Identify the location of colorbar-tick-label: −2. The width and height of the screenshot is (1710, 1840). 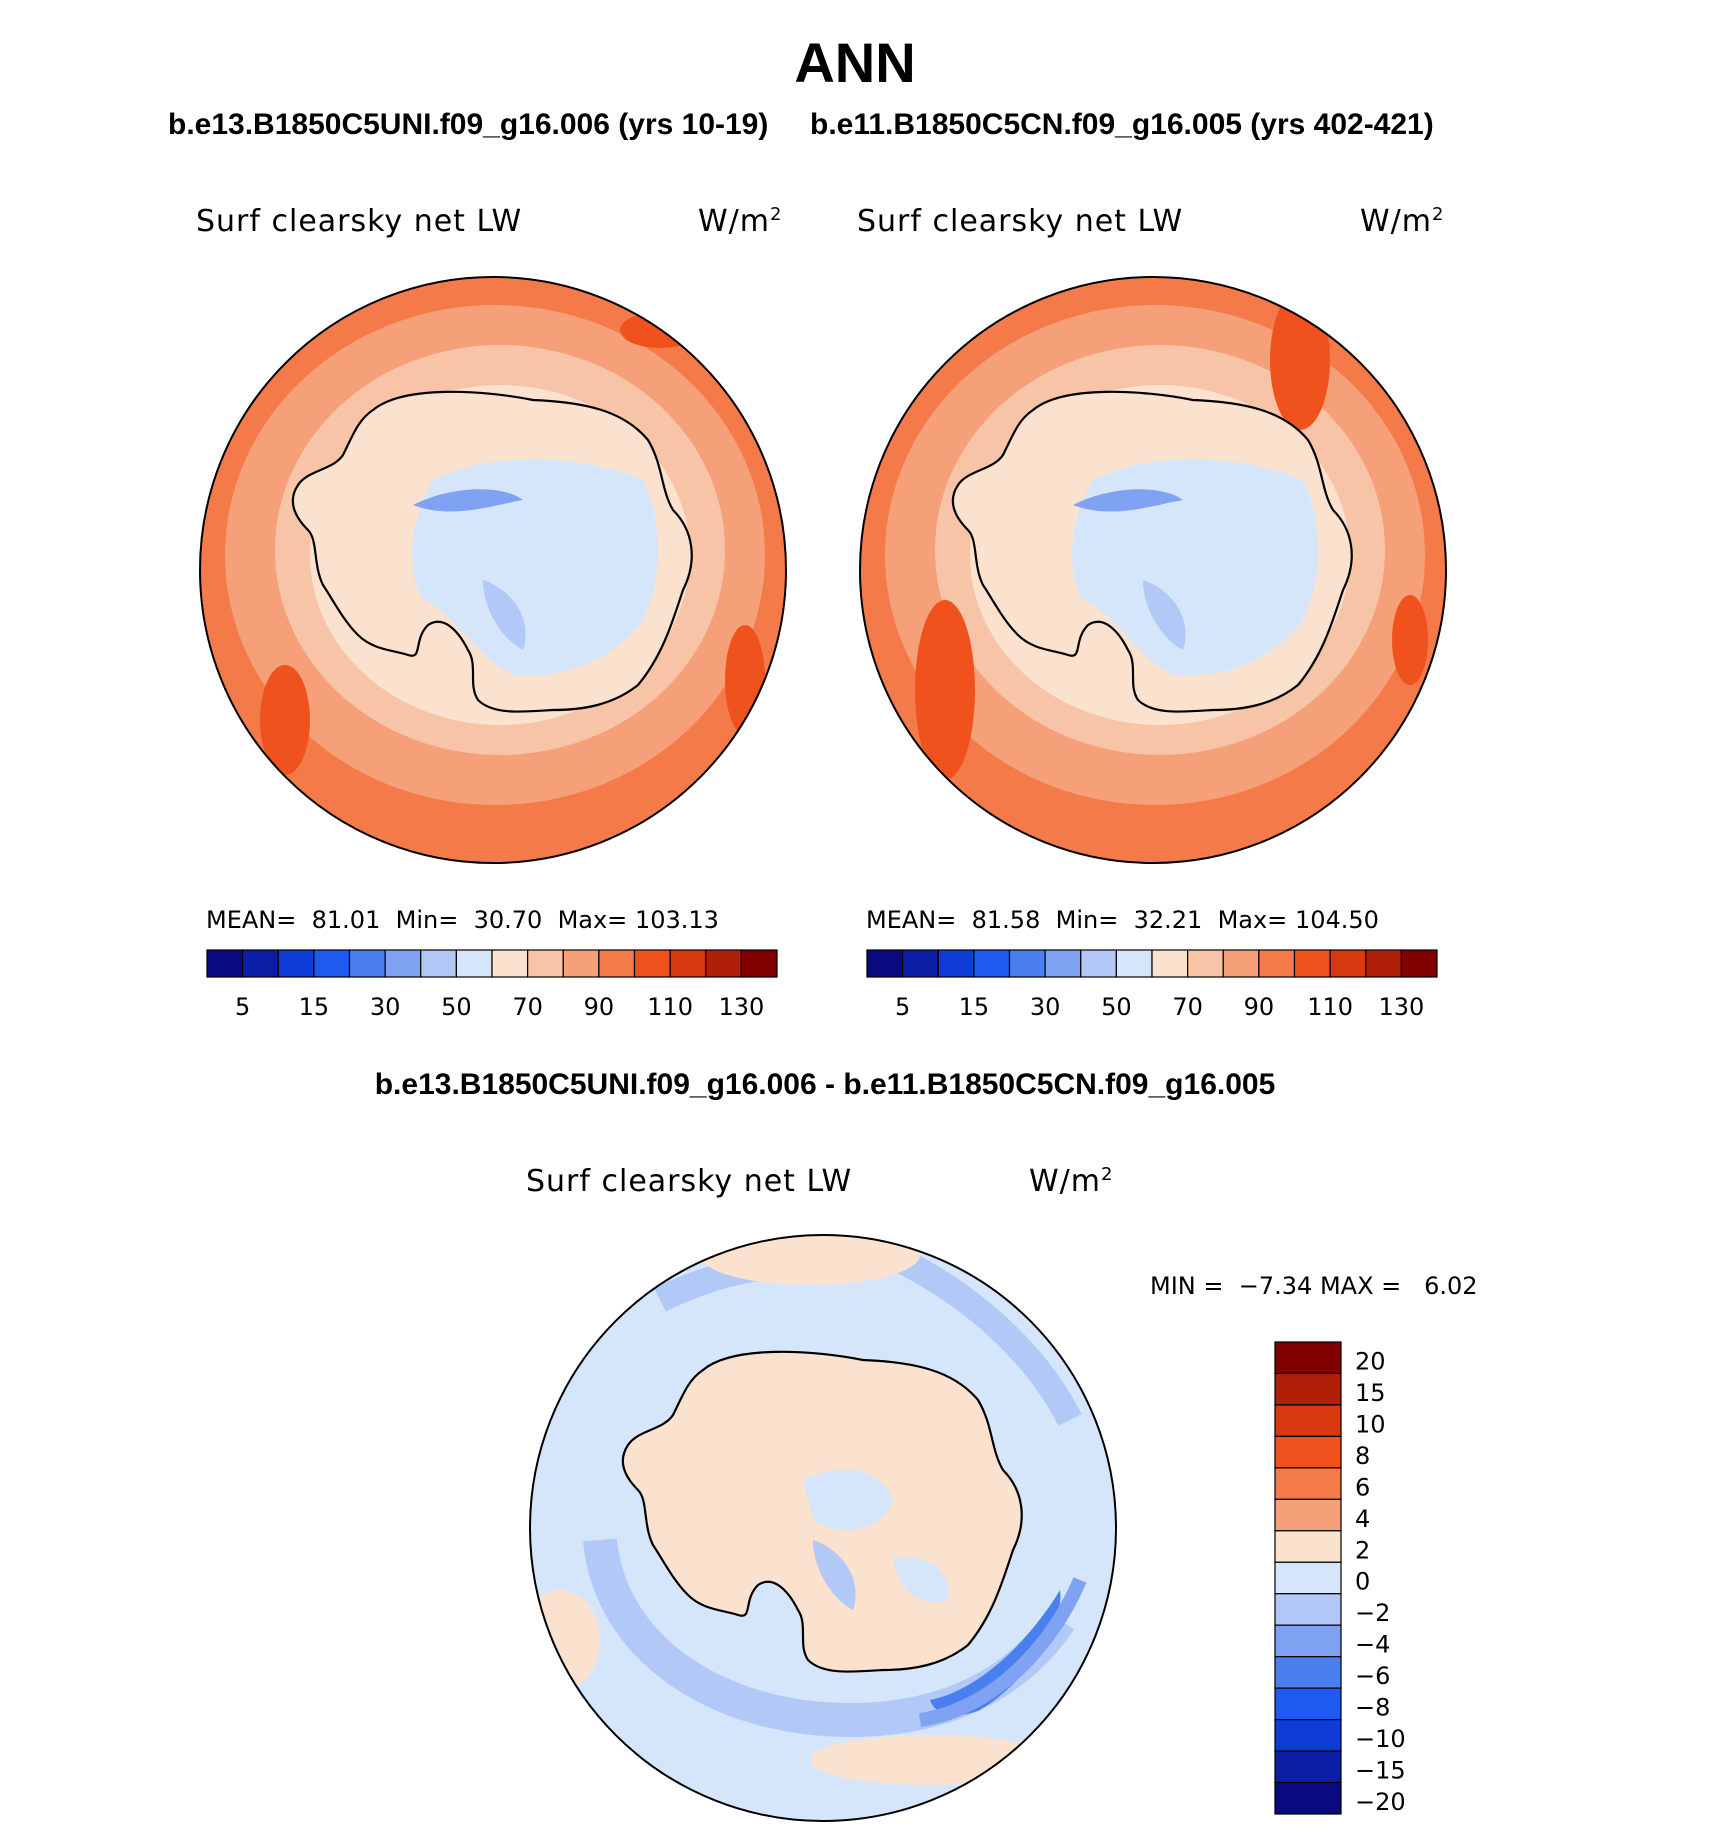
(1372, 1613).